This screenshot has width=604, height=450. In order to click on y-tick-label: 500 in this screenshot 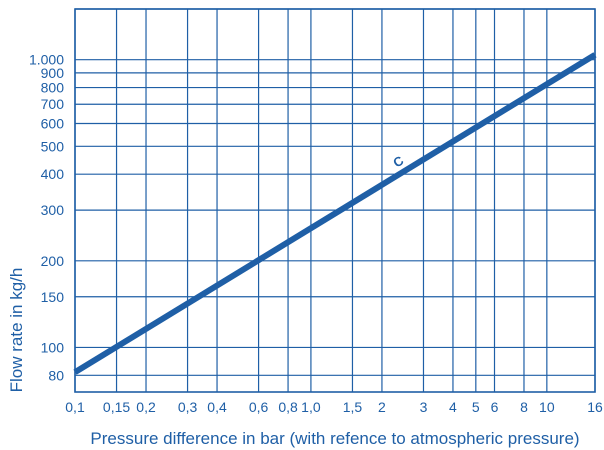, I will do `click(53, 146)`.